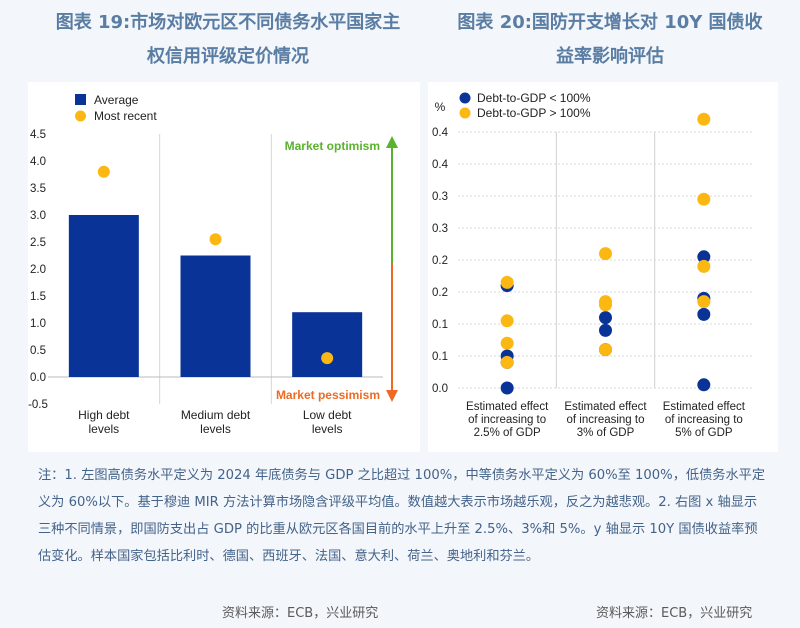  I want to click on y-tick-label: -0.5, so click(38, 405).